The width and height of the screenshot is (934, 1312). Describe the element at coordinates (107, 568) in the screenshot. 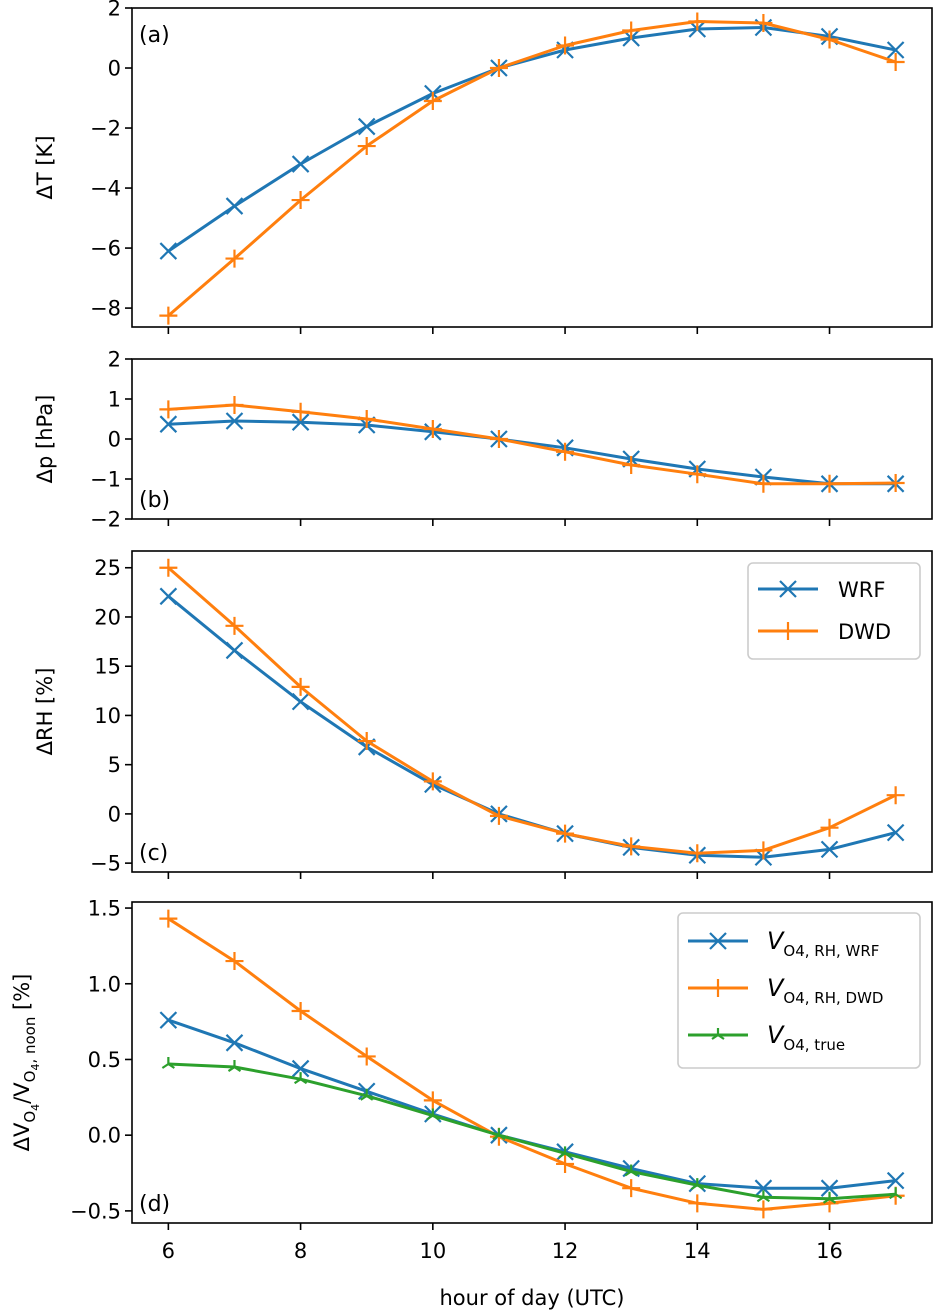

I see `y-tick-label: 25` at that location.